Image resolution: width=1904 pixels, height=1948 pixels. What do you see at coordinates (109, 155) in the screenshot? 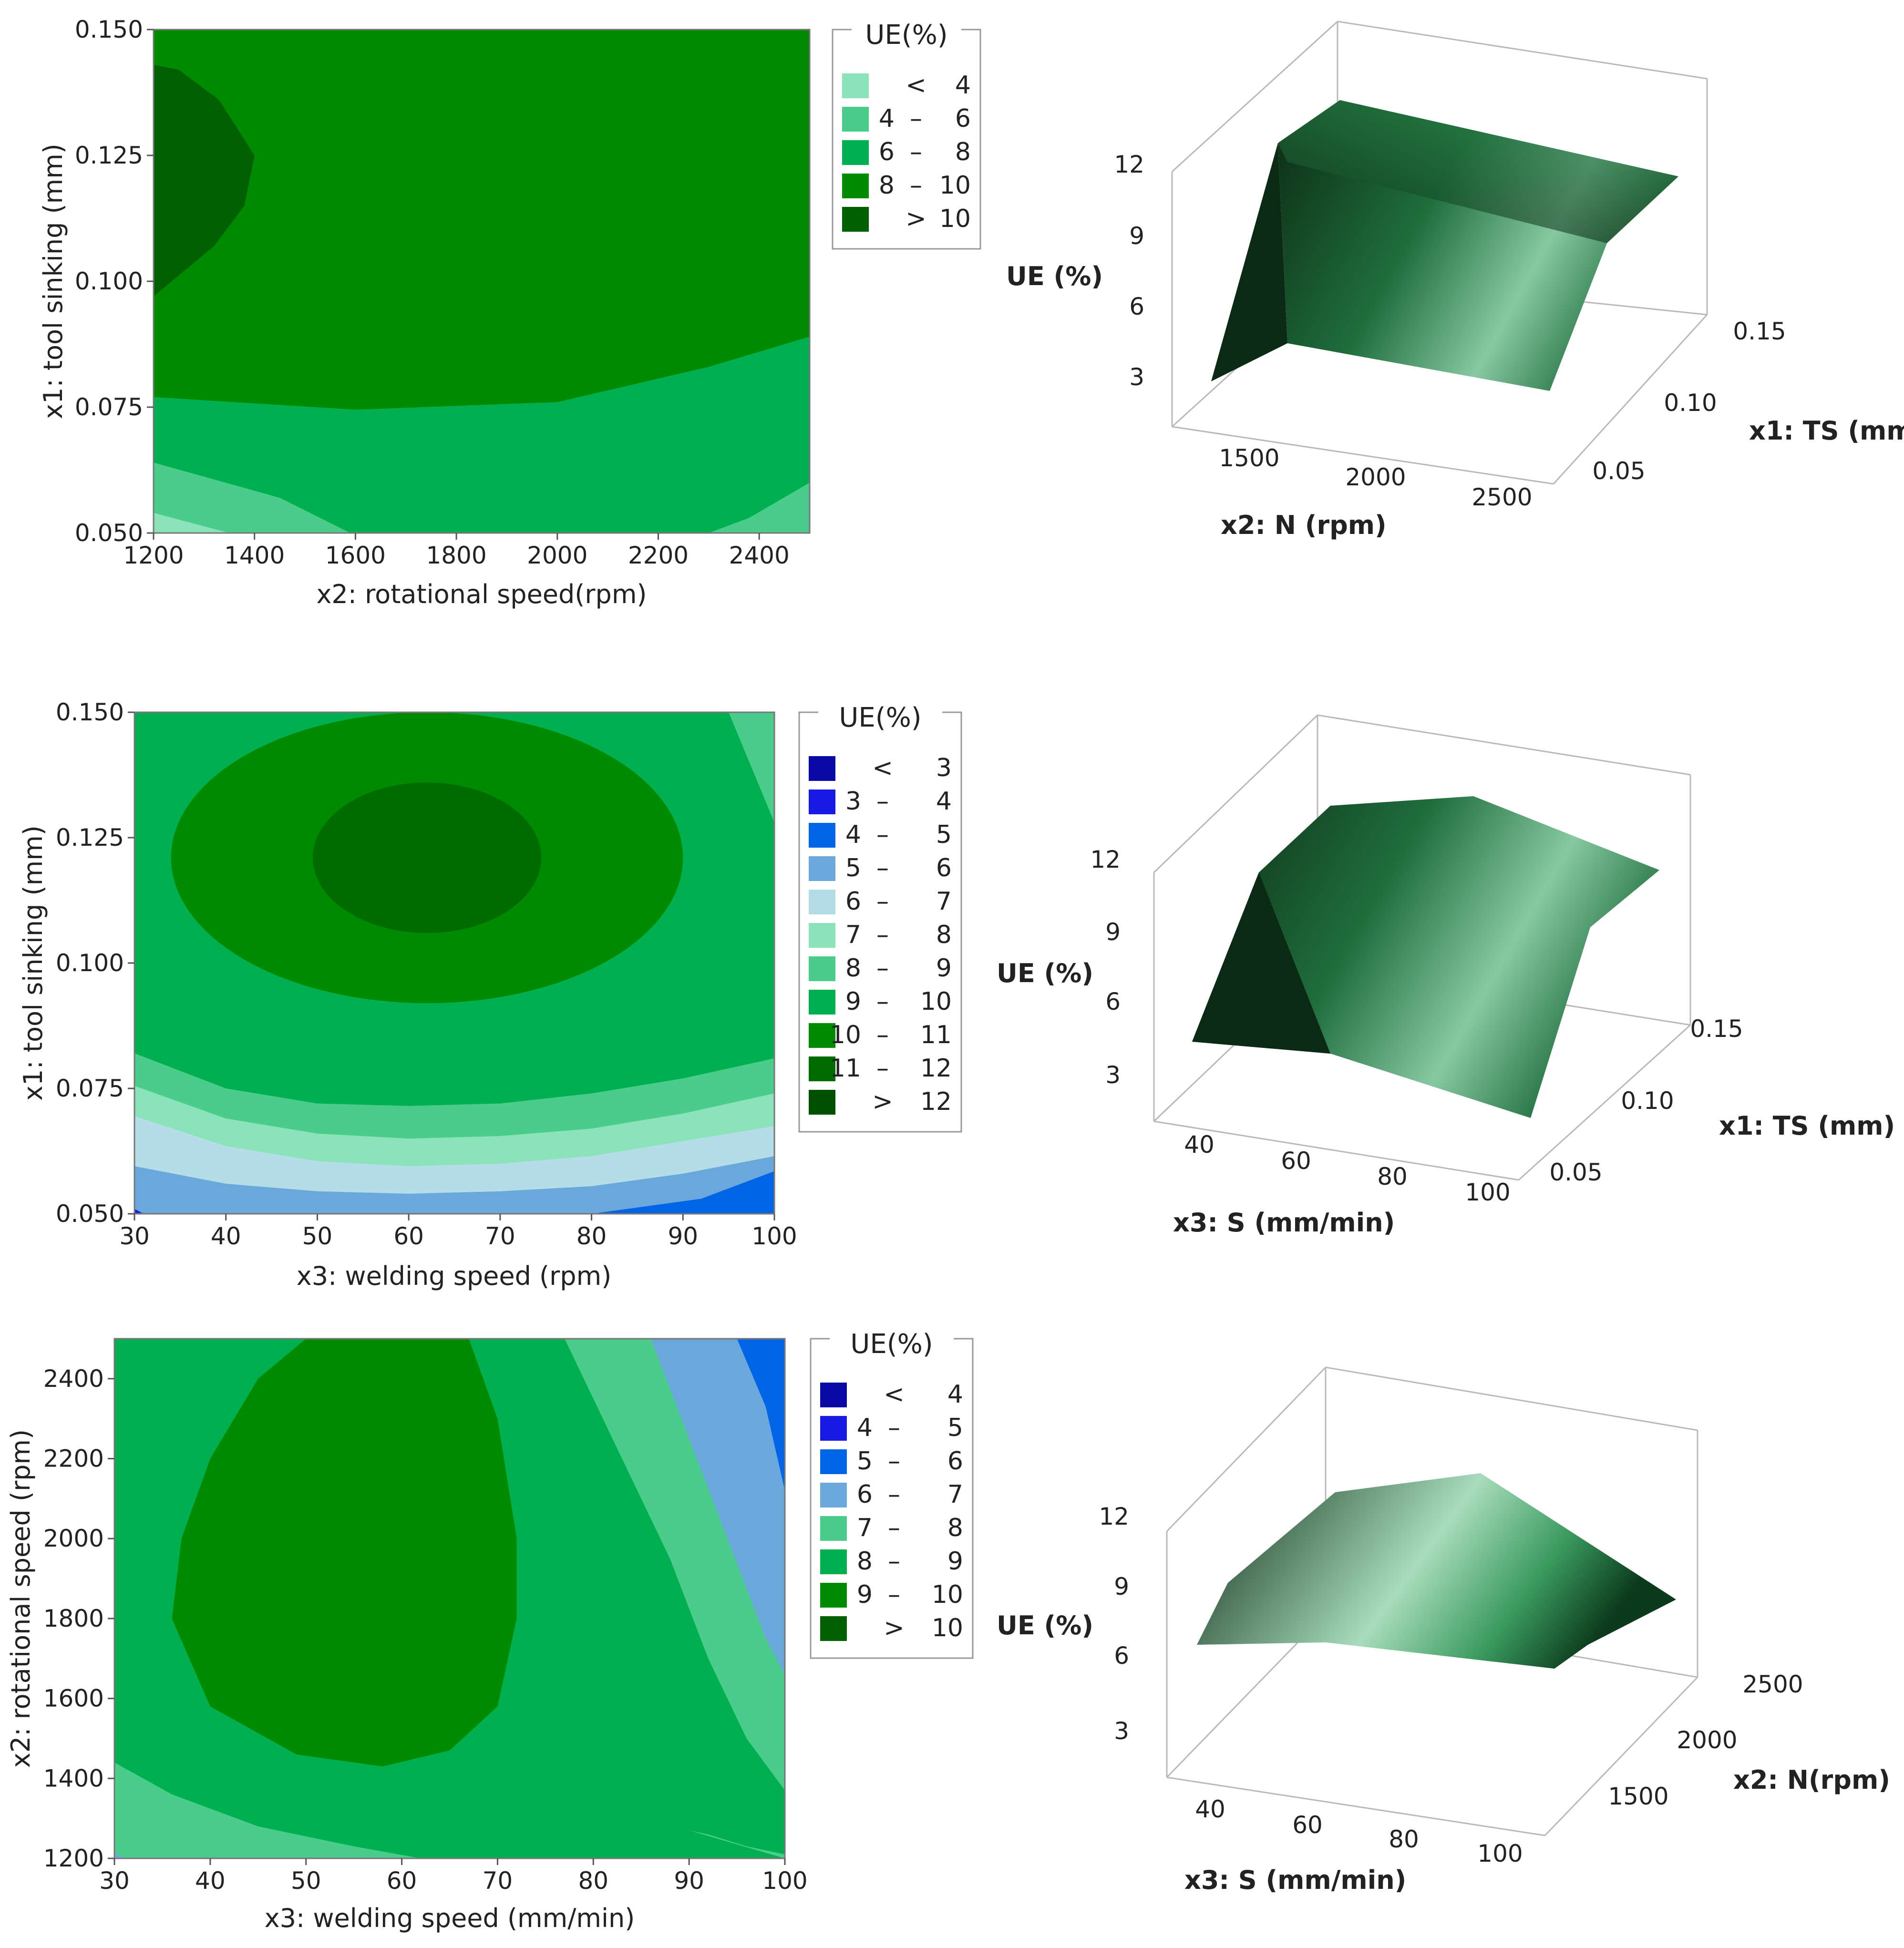
I see `contour1-ytick-label: 0.125` at bounding box center [109, 155].